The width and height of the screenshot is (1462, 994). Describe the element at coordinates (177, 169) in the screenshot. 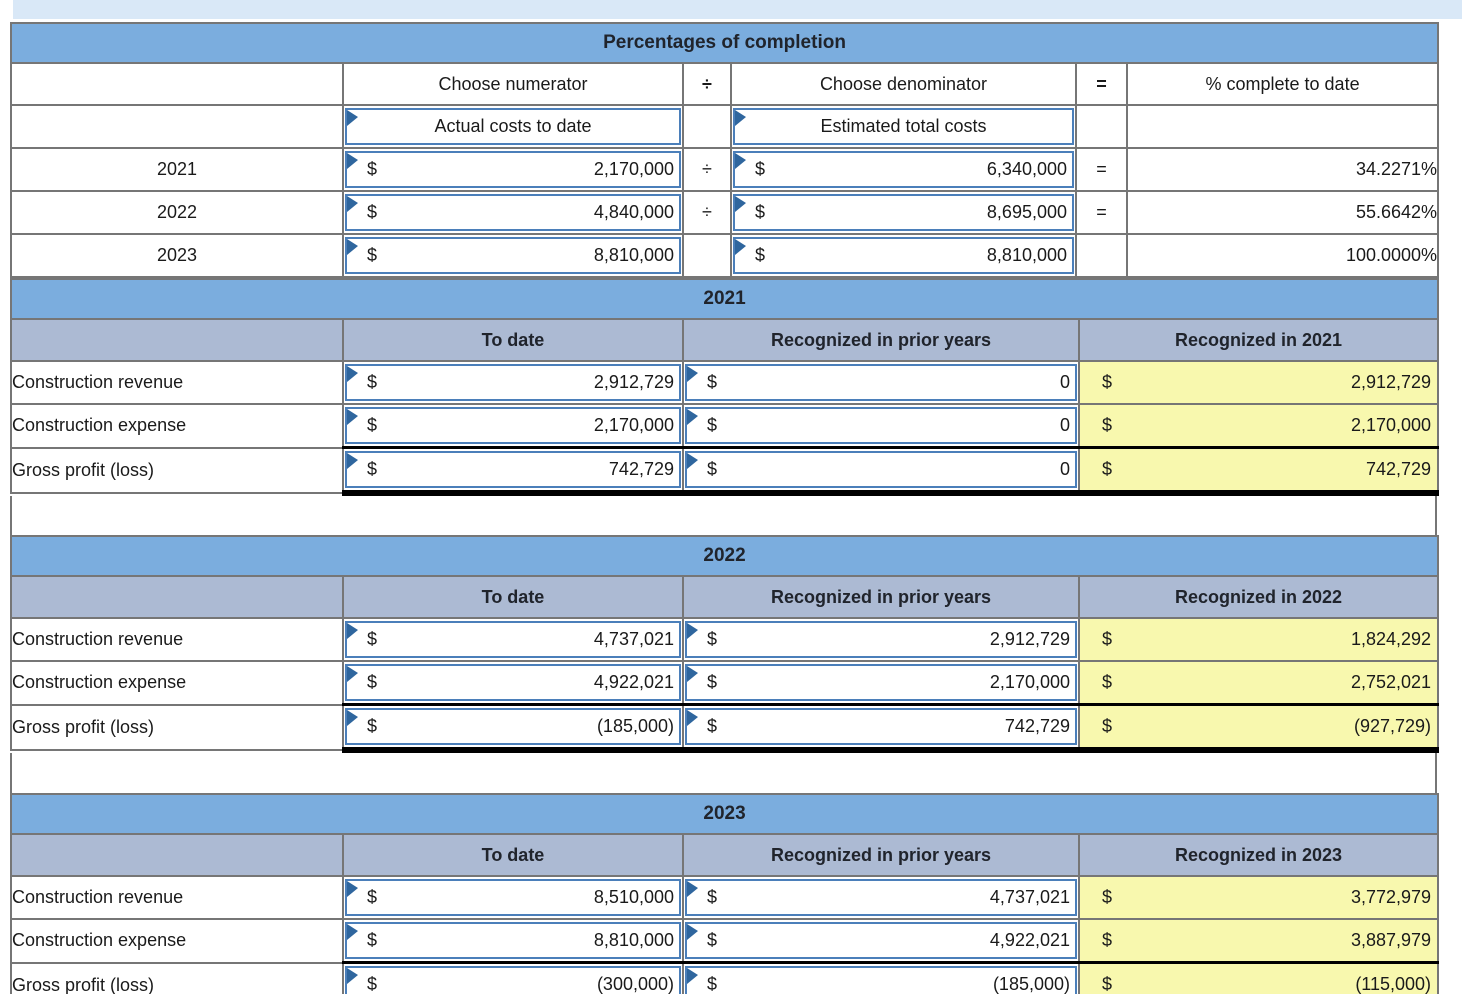

I see `year-label: 2021` at that location.